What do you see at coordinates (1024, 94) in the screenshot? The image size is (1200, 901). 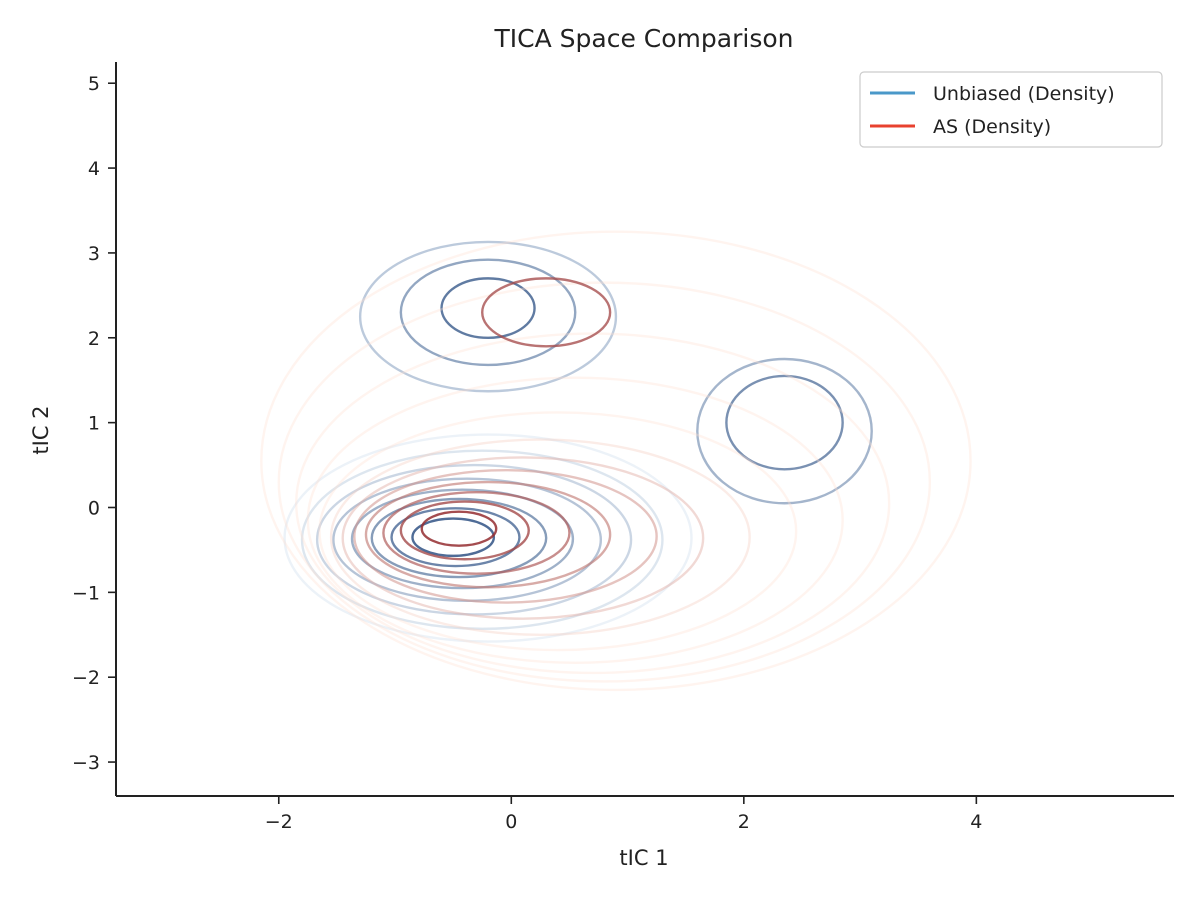 I see `legend-label-unbiased: Unbiased (Density)` at bounding box center [1024, 94].